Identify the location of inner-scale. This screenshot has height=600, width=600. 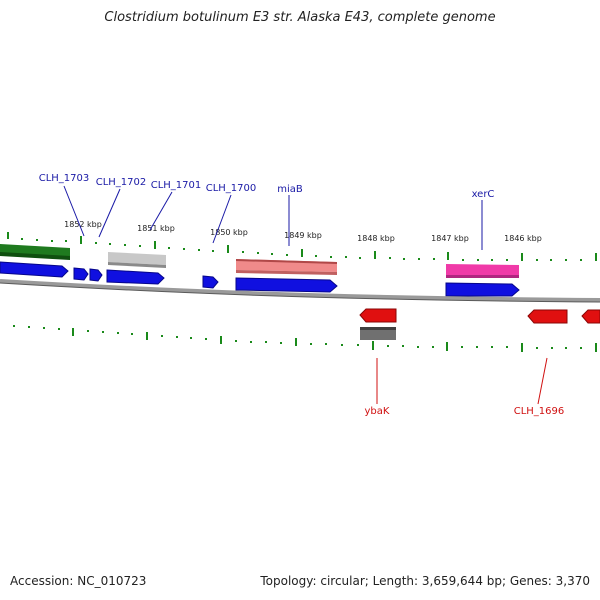
(305, 338).